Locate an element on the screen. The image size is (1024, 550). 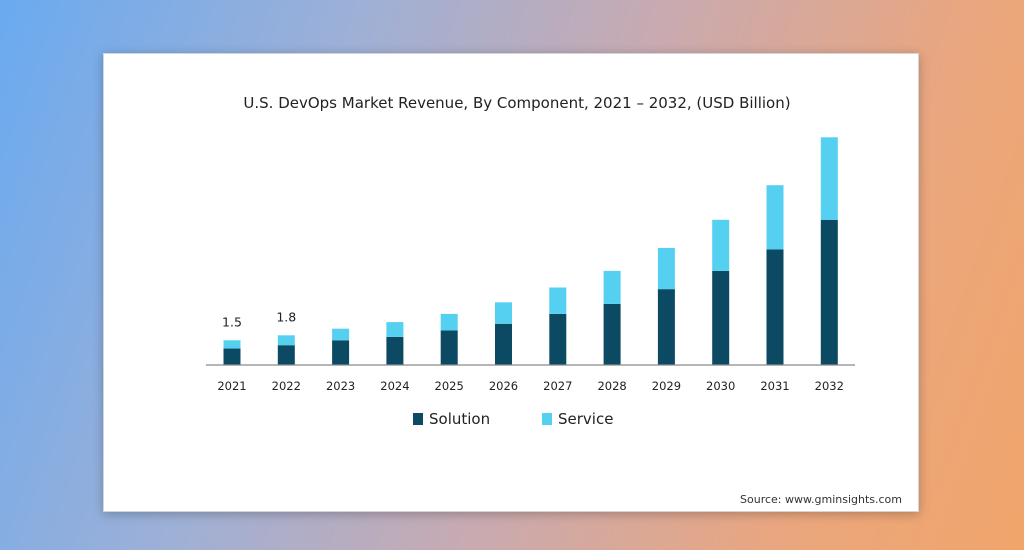
bar-service-2023 is located at coordinates (341, 334).